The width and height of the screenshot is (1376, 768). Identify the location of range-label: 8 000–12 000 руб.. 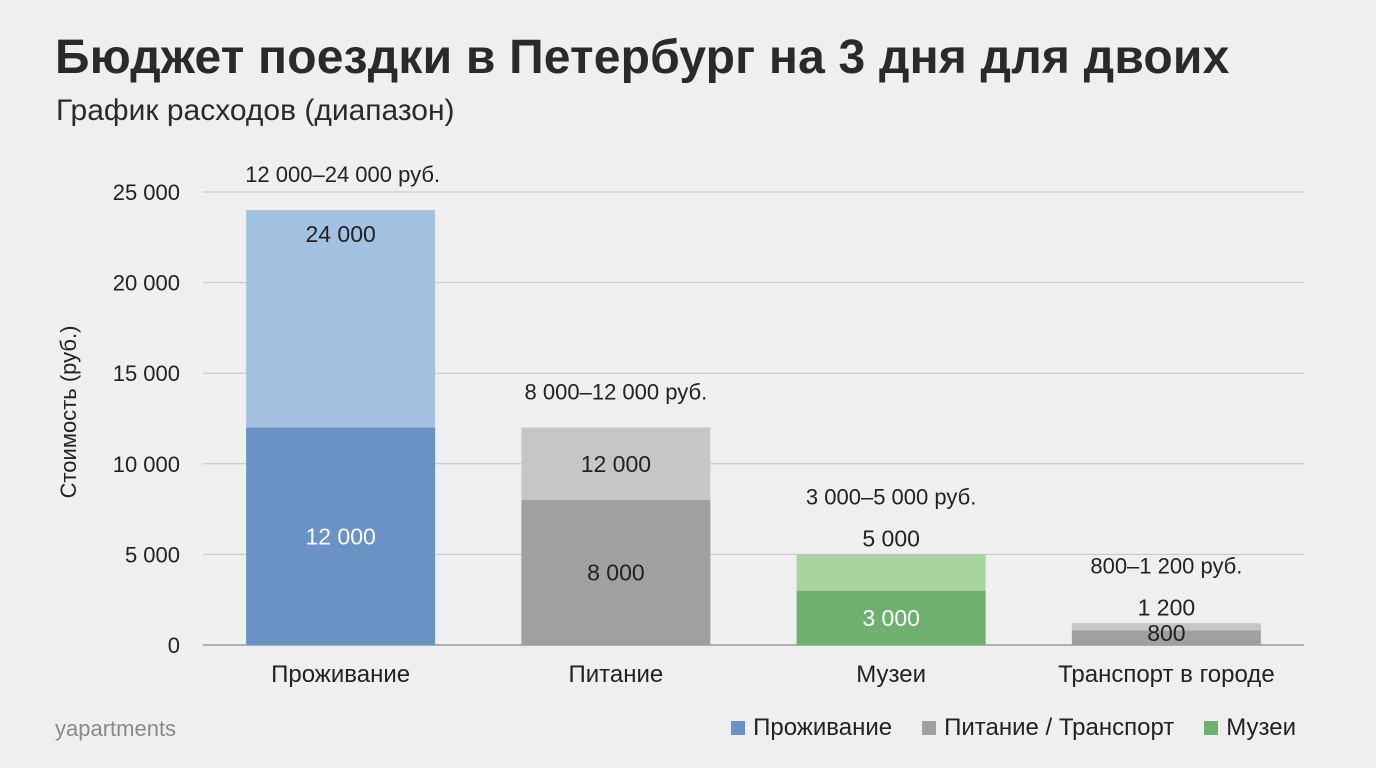
(616, 392).